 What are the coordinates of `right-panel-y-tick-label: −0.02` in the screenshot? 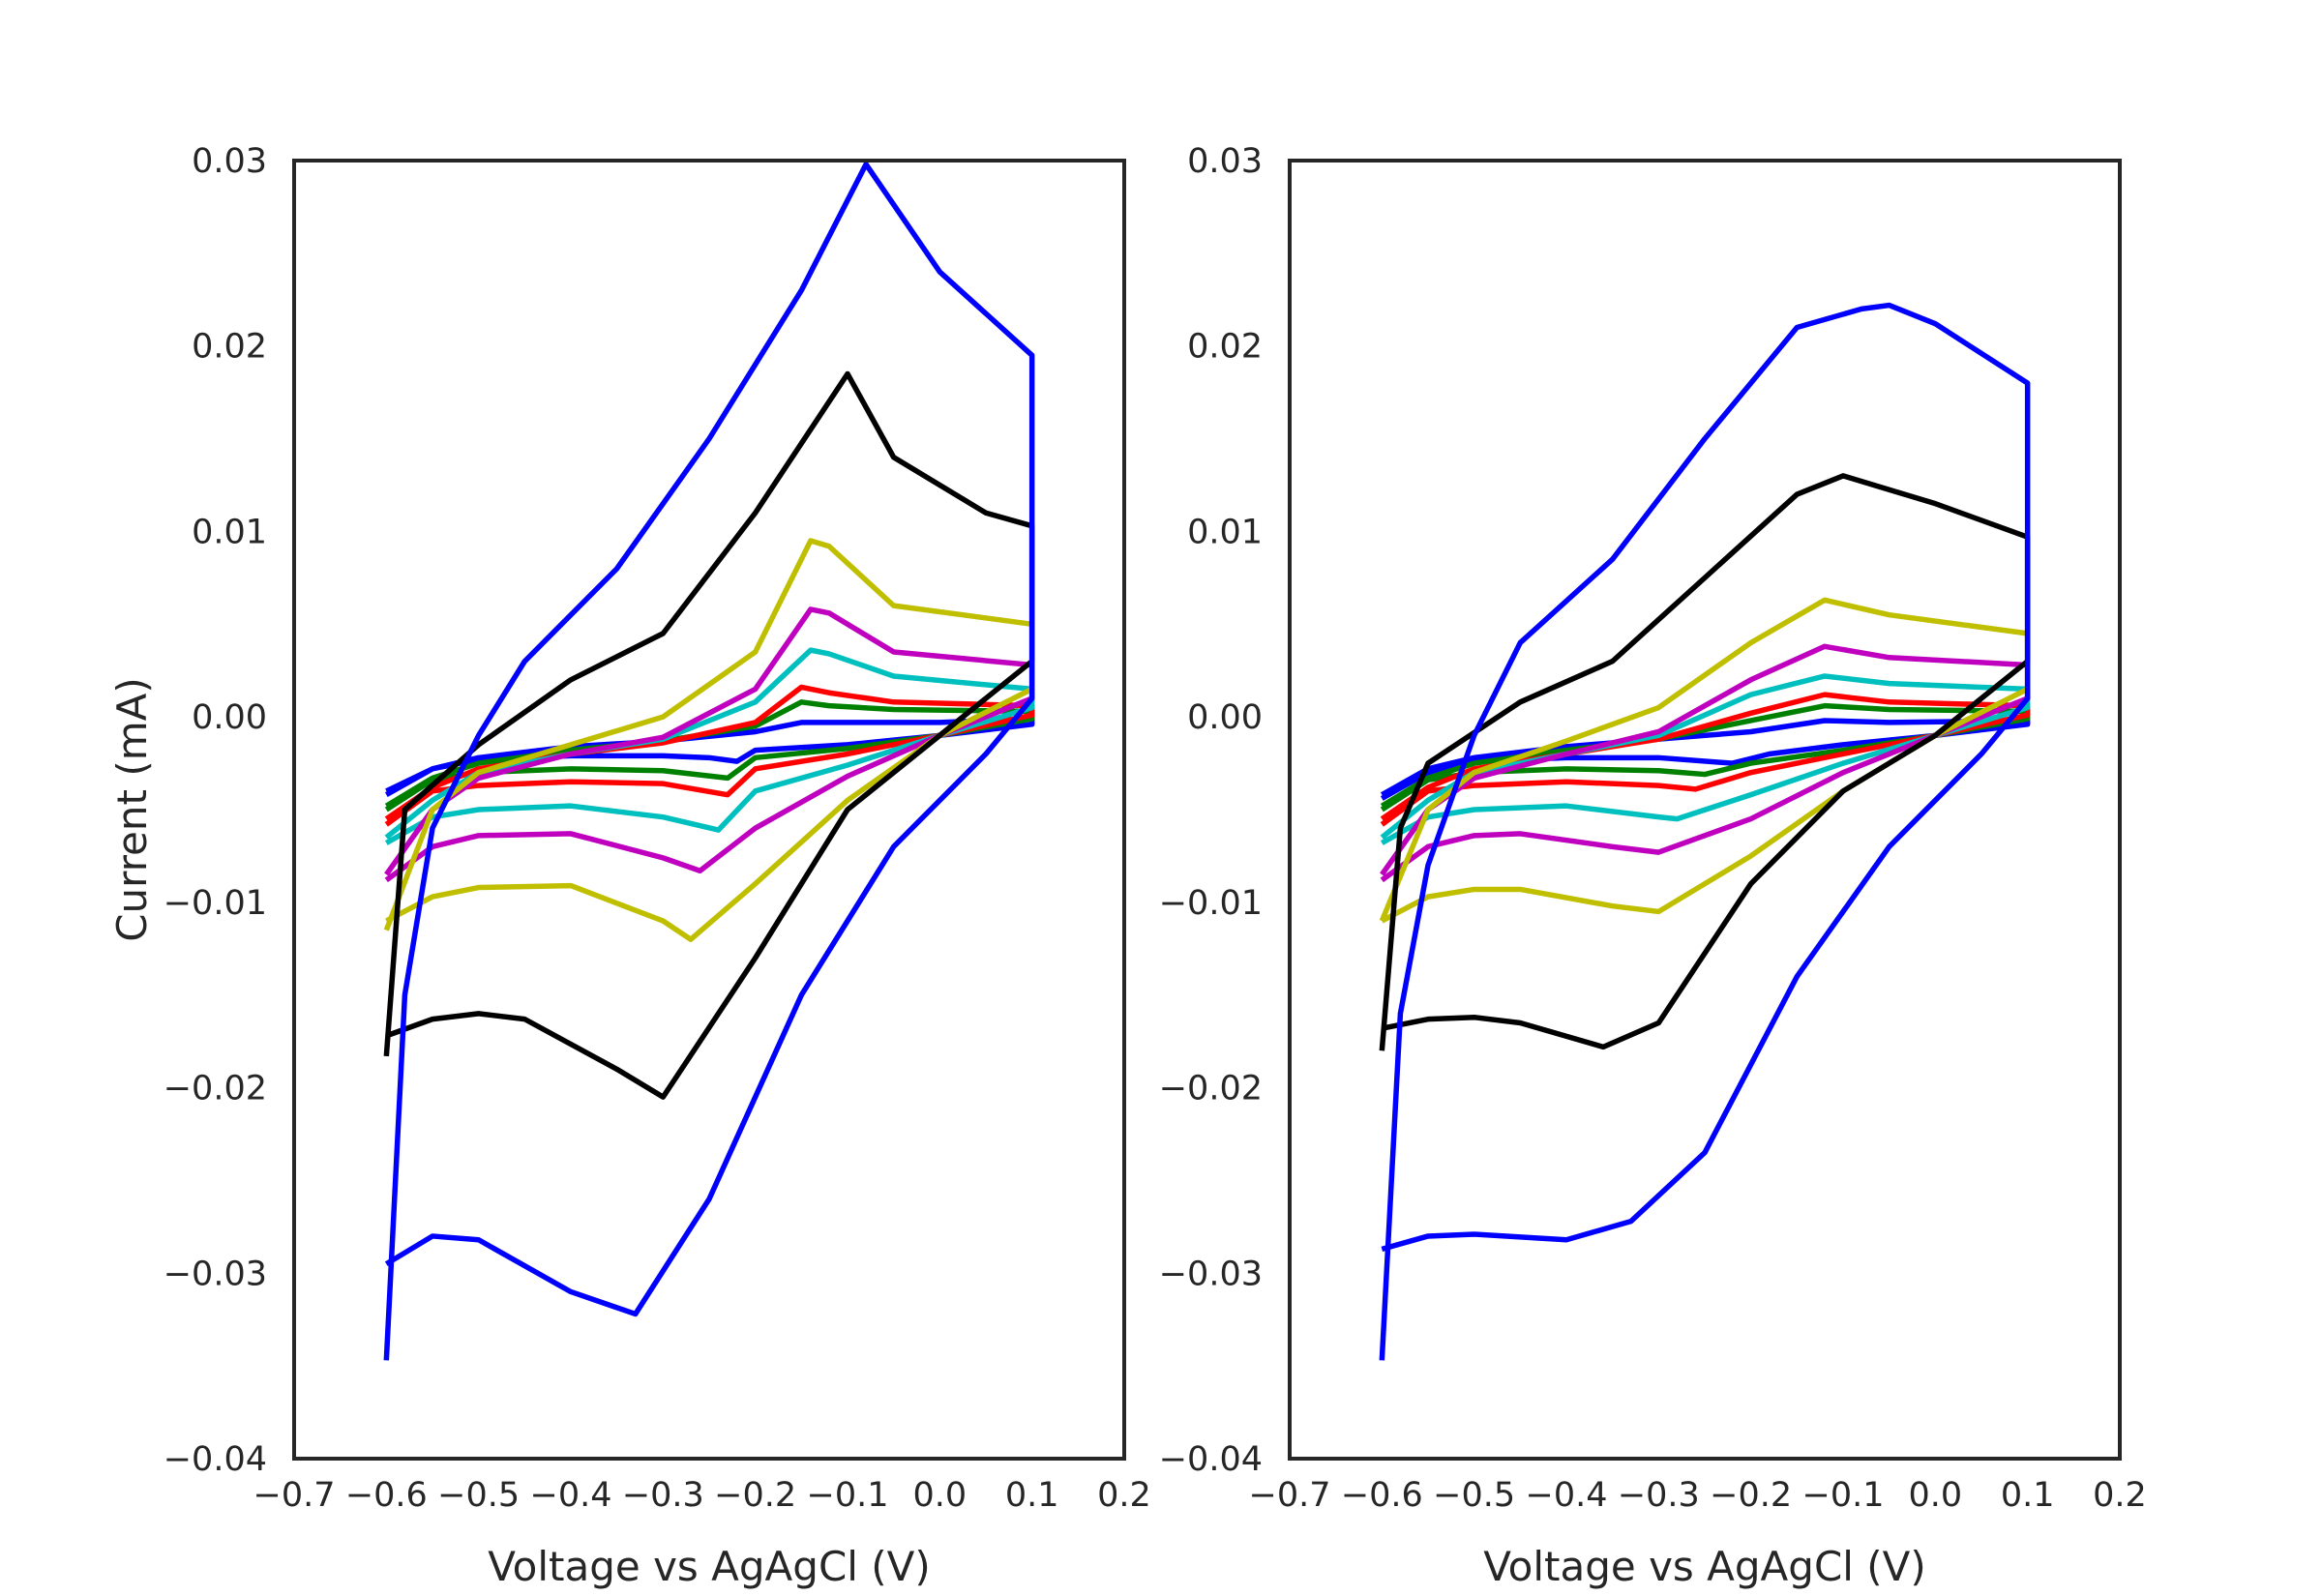 It's located at (1211, 1089).